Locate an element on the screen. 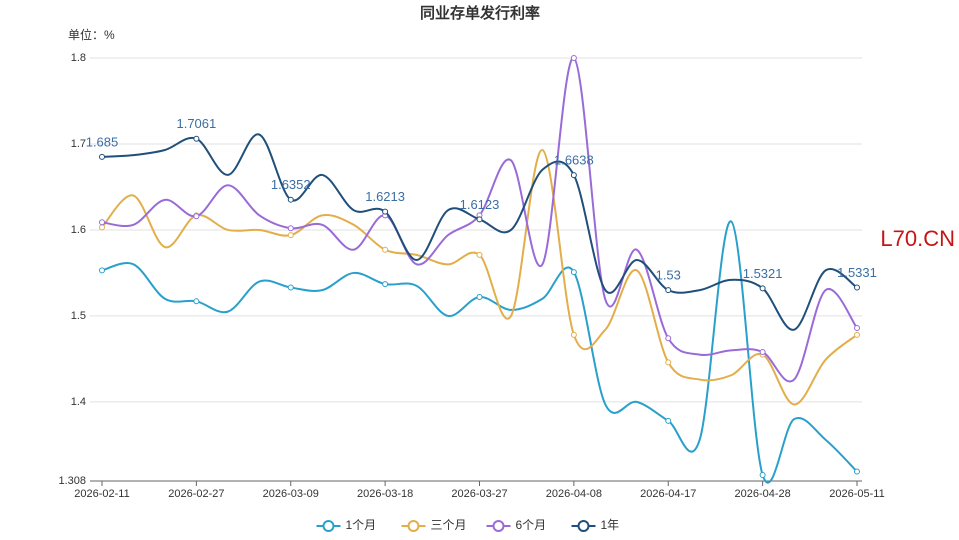 The width and height of the screenshot is (959, 540). legend-item: 三个月 is located at coordinates (434, 525).